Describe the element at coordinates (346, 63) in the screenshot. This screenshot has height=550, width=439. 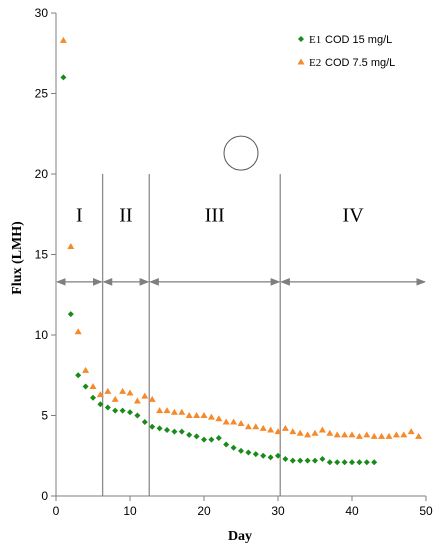
I see `legend-item-e2: E2 COD 7.5 mg/L` at that location.